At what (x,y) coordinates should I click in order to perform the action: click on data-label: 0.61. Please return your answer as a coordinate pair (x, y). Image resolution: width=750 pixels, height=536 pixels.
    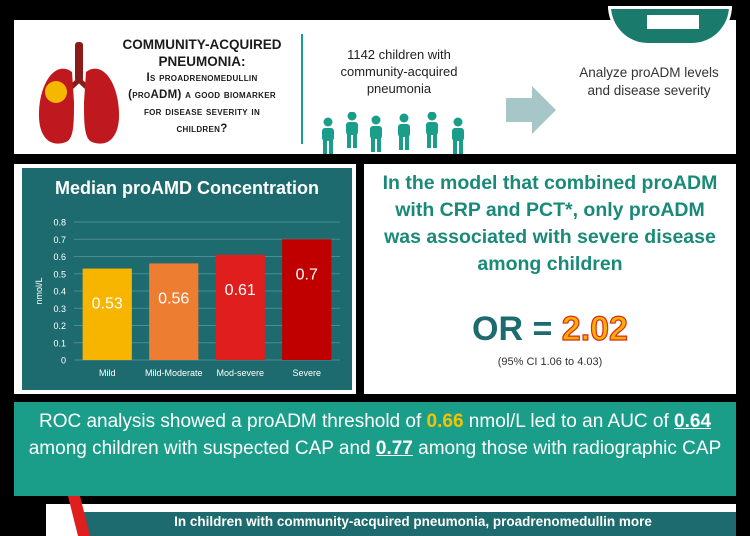
    Looking at the image, I should click on (240, 290).